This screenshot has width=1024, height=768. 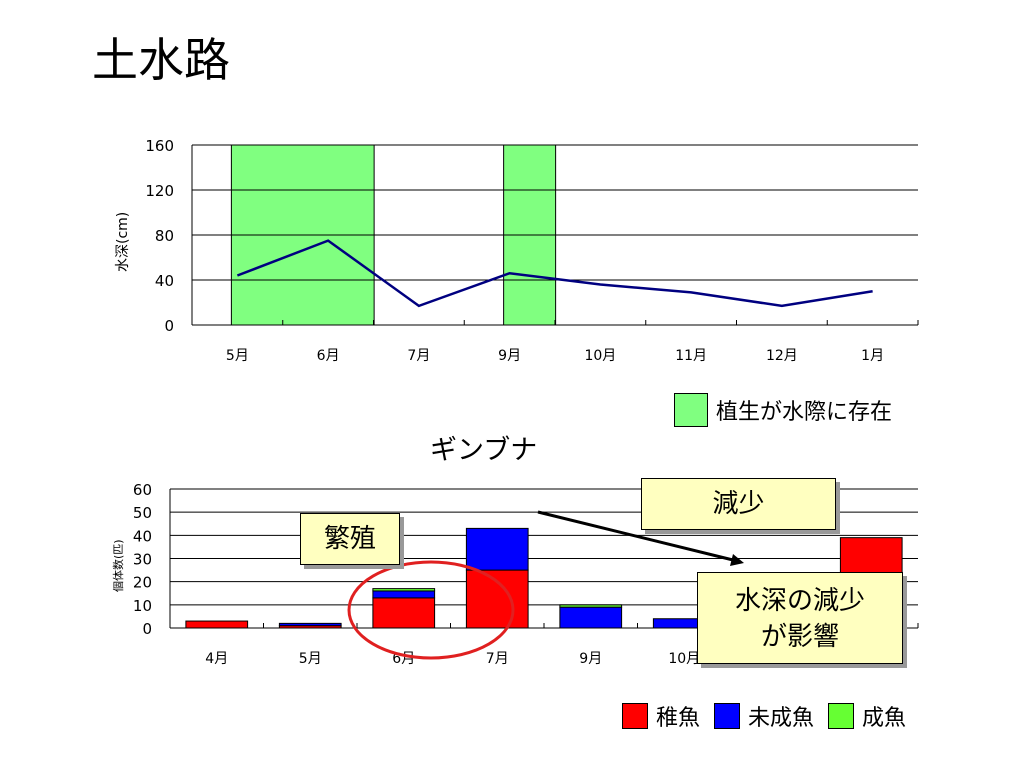 I want to click on depth-tick-label-2: 80, so click(x=164, y=236).